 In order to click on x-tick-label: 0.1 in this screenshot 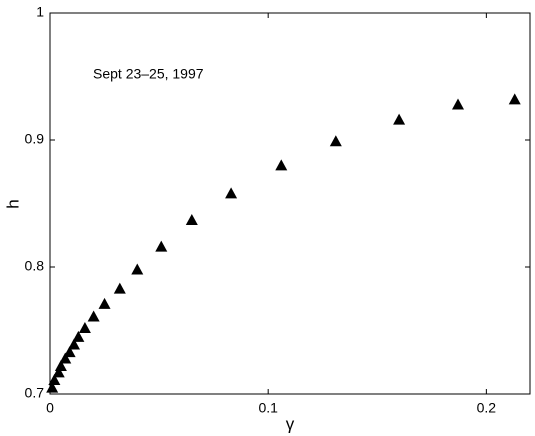, I will do `click(268, 408)`.